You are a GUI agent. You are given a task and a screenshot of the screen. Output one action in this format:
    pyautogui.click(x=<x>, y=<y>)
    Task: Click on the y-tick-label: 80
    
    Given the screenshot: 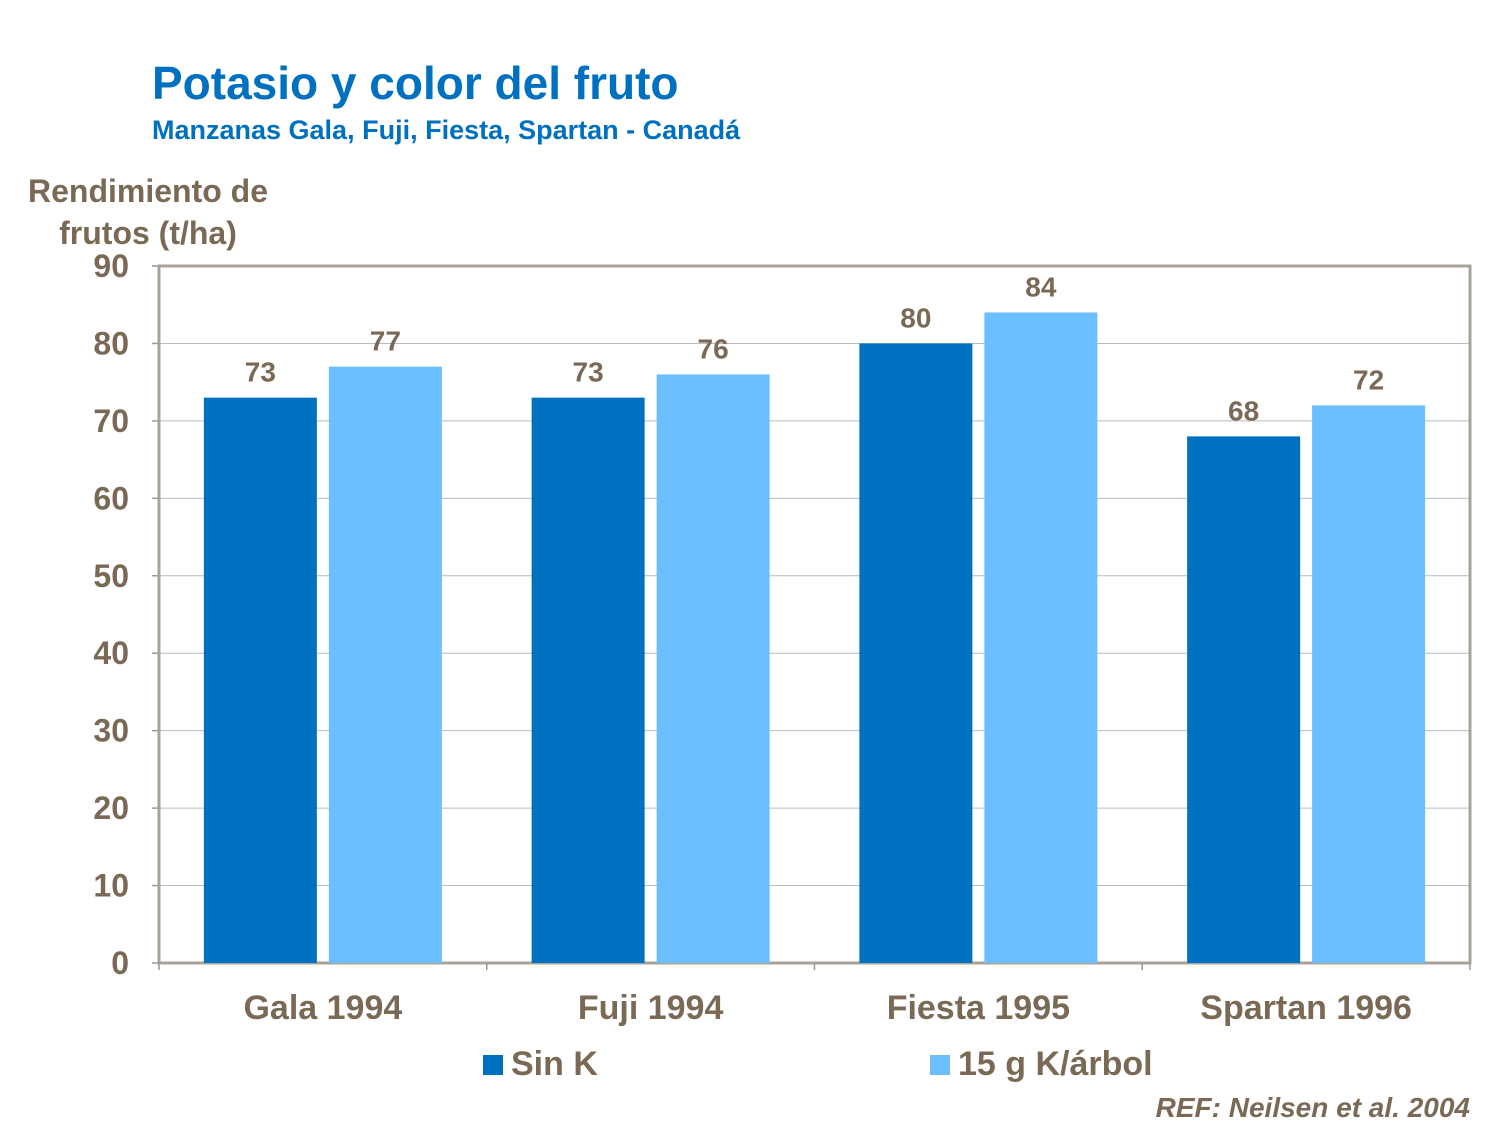 What is the action you would take?
    pyautogui.click(x=111, y=343)
    